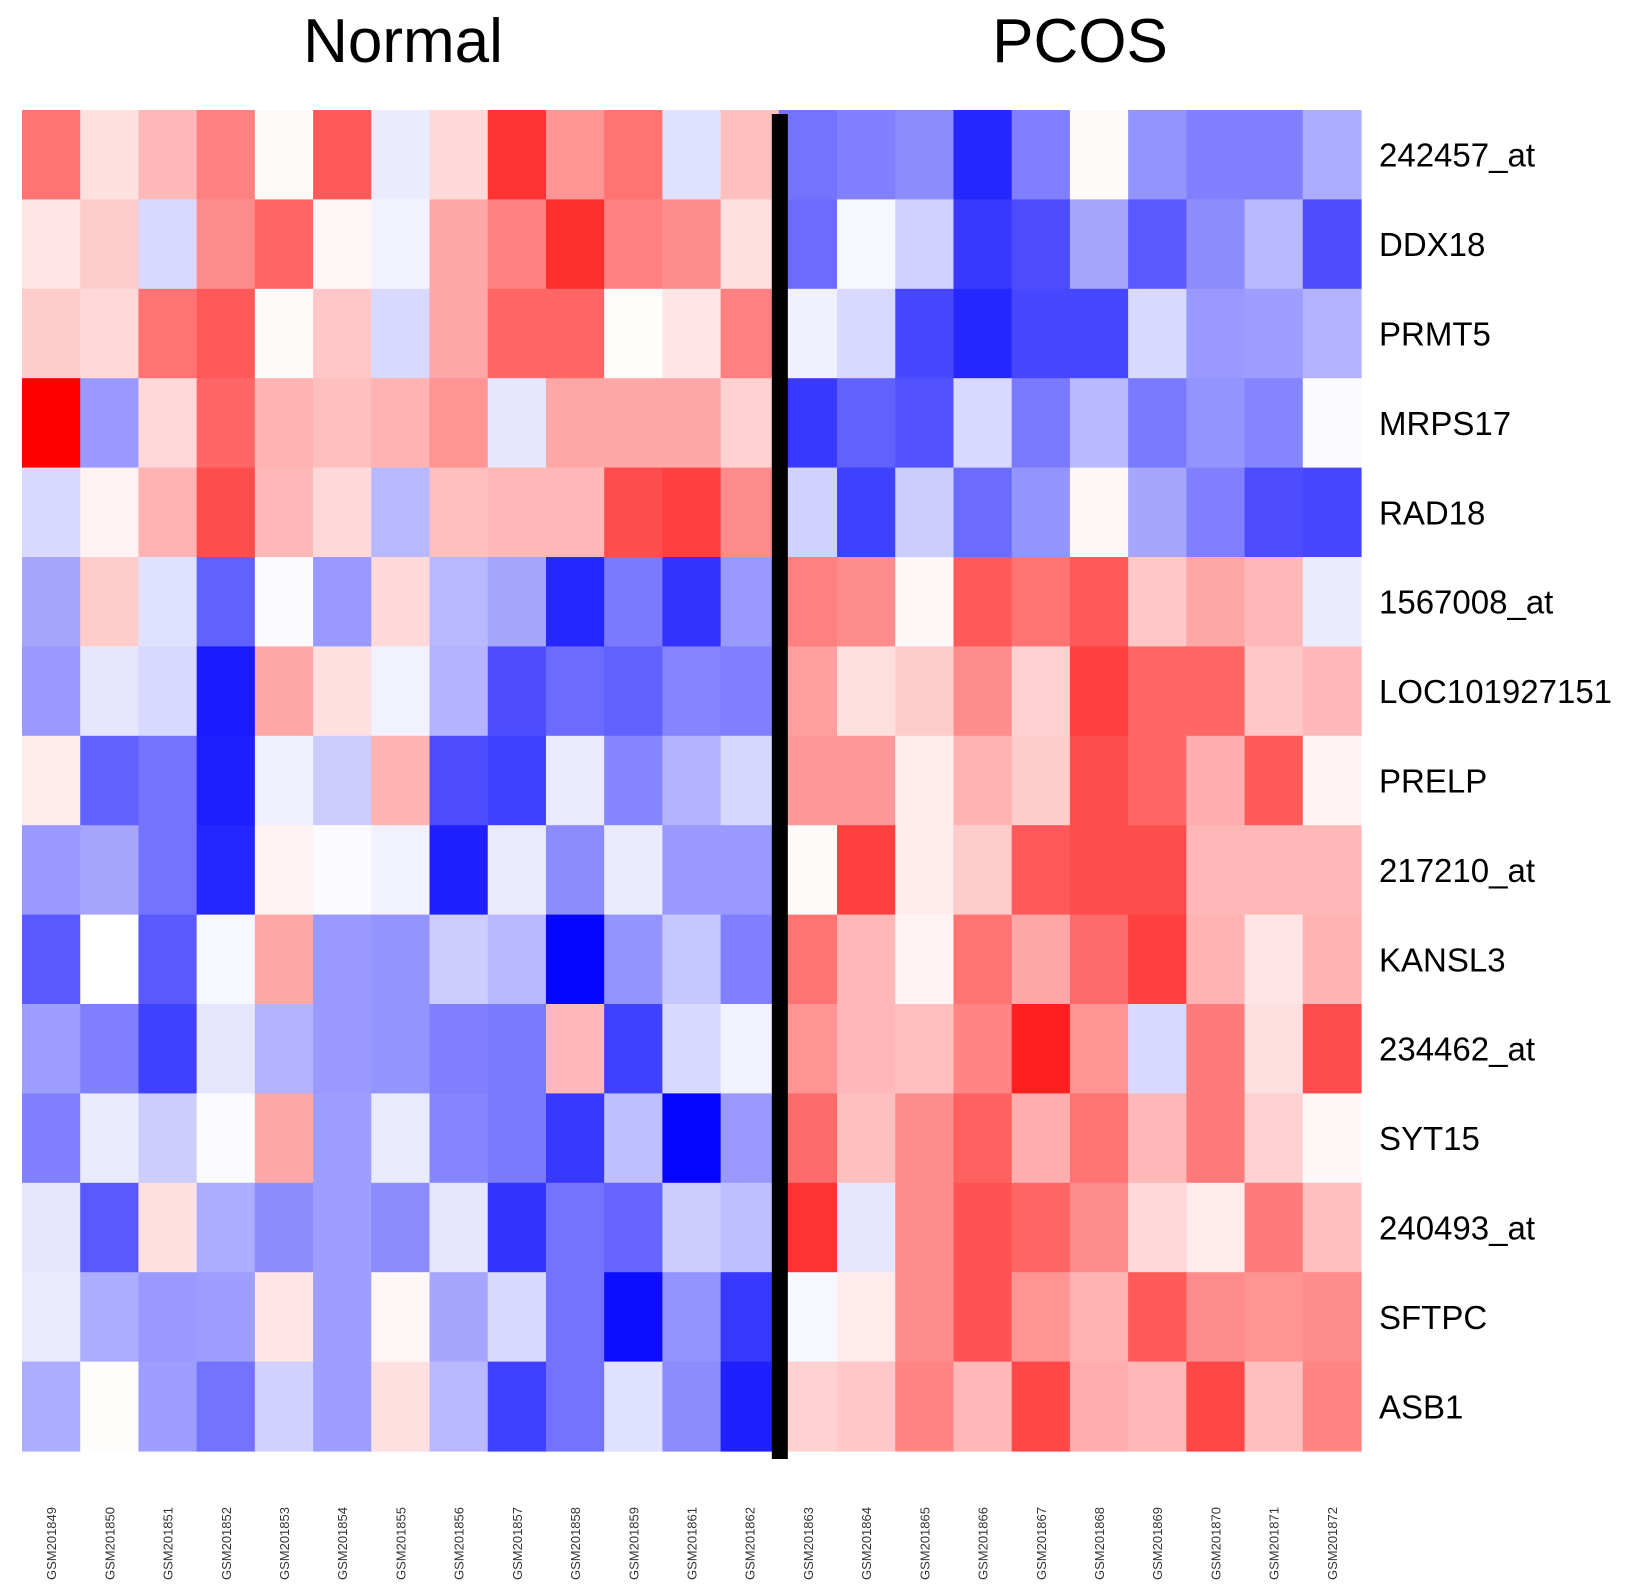 The width and height of the screenshot is (1634, 1592). Describe the element at coordinates (1435, 334) in the screenshot. I see `row-label: PRMT5` at that location.